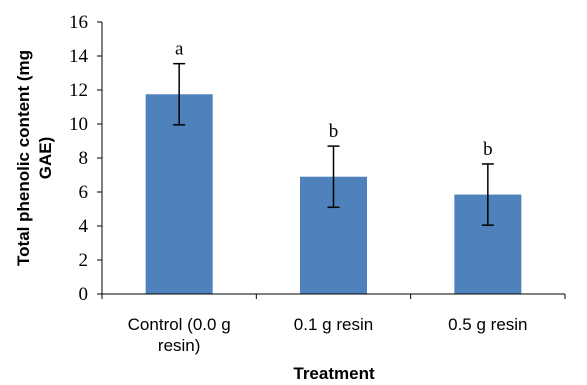  What do you see at coordinates (84, 158) in the screenshot?
I see `y-tick-label-8: 8` at bounding box center [84, 158].